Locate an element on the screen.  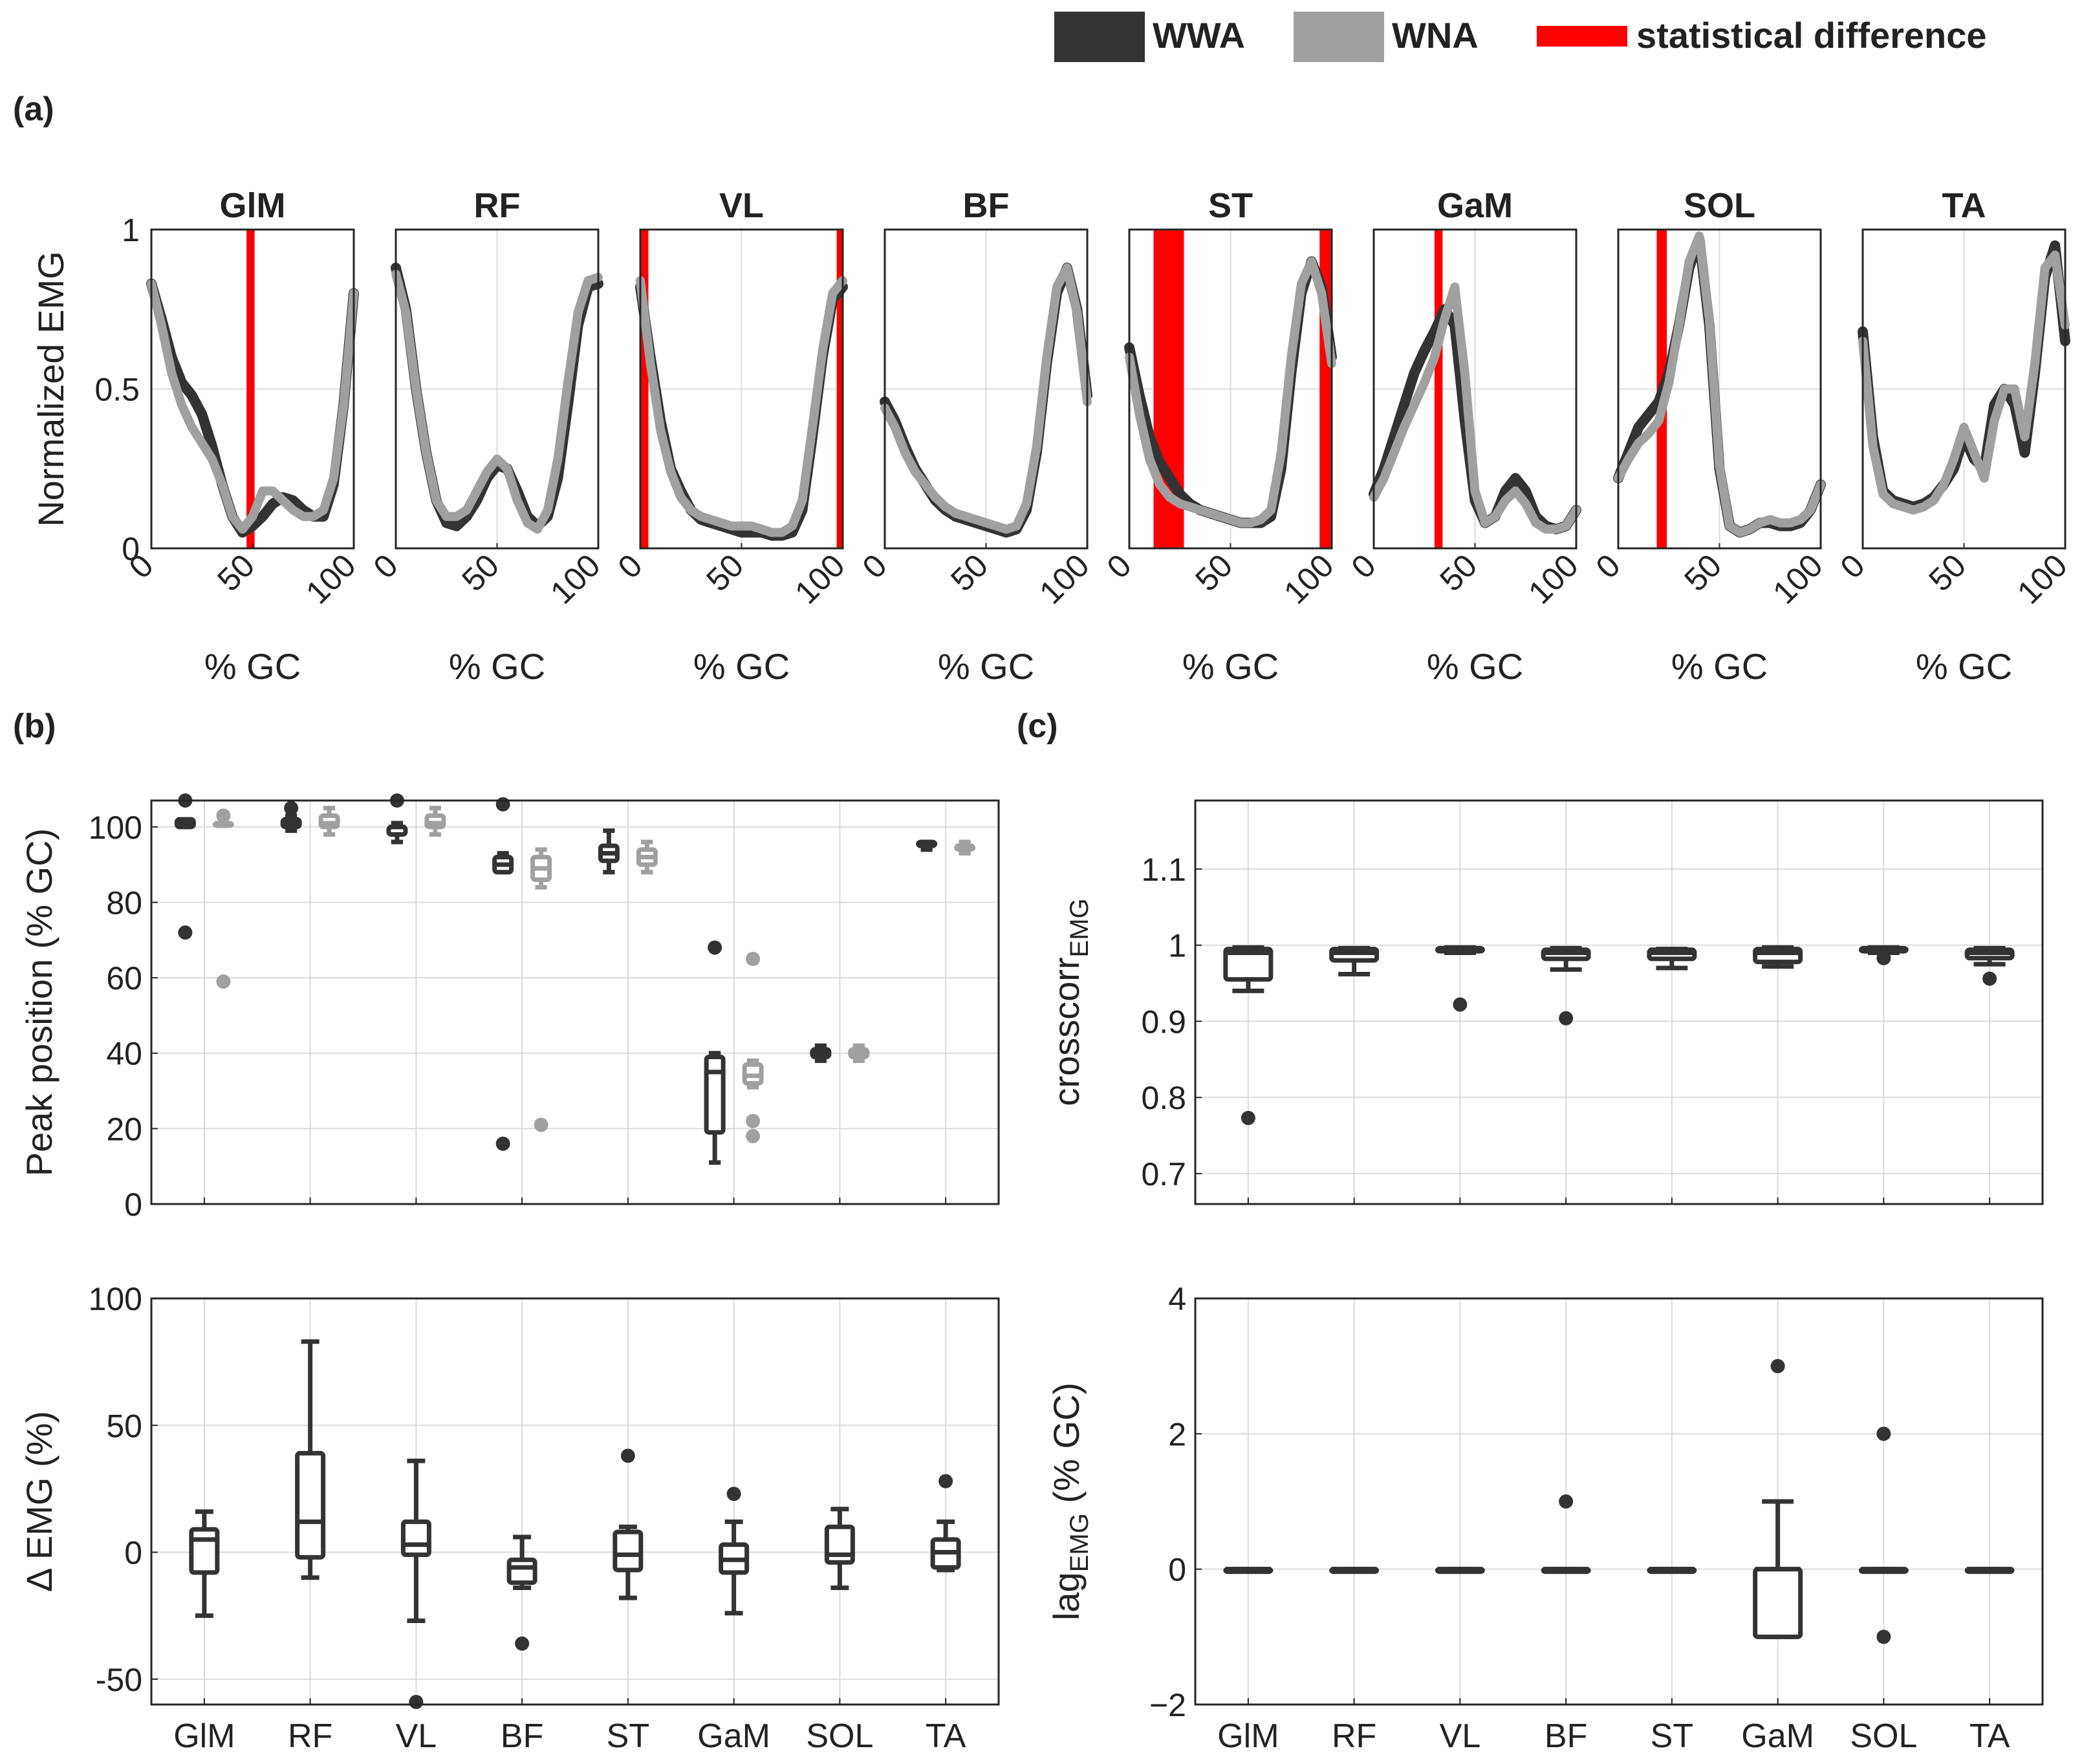
emg-subplot-st: ST 0 50 100 % GC is located at coordinates (1220, 436).